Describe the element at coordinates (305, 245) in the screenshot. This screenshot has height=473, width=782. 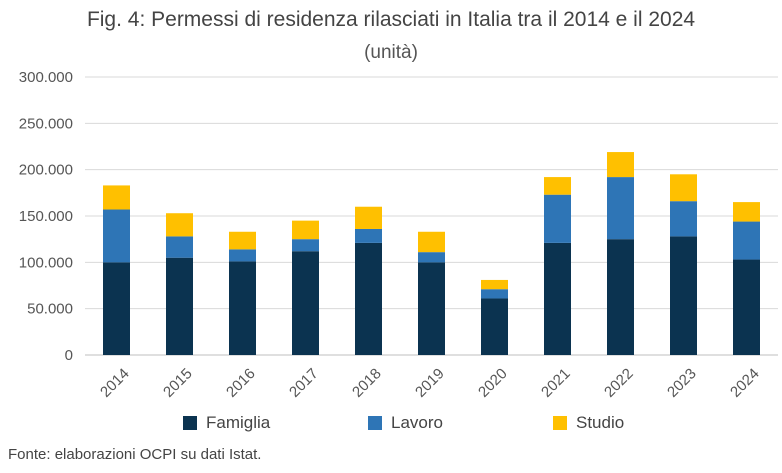
I see `bar-lavoro-2017` at that location.